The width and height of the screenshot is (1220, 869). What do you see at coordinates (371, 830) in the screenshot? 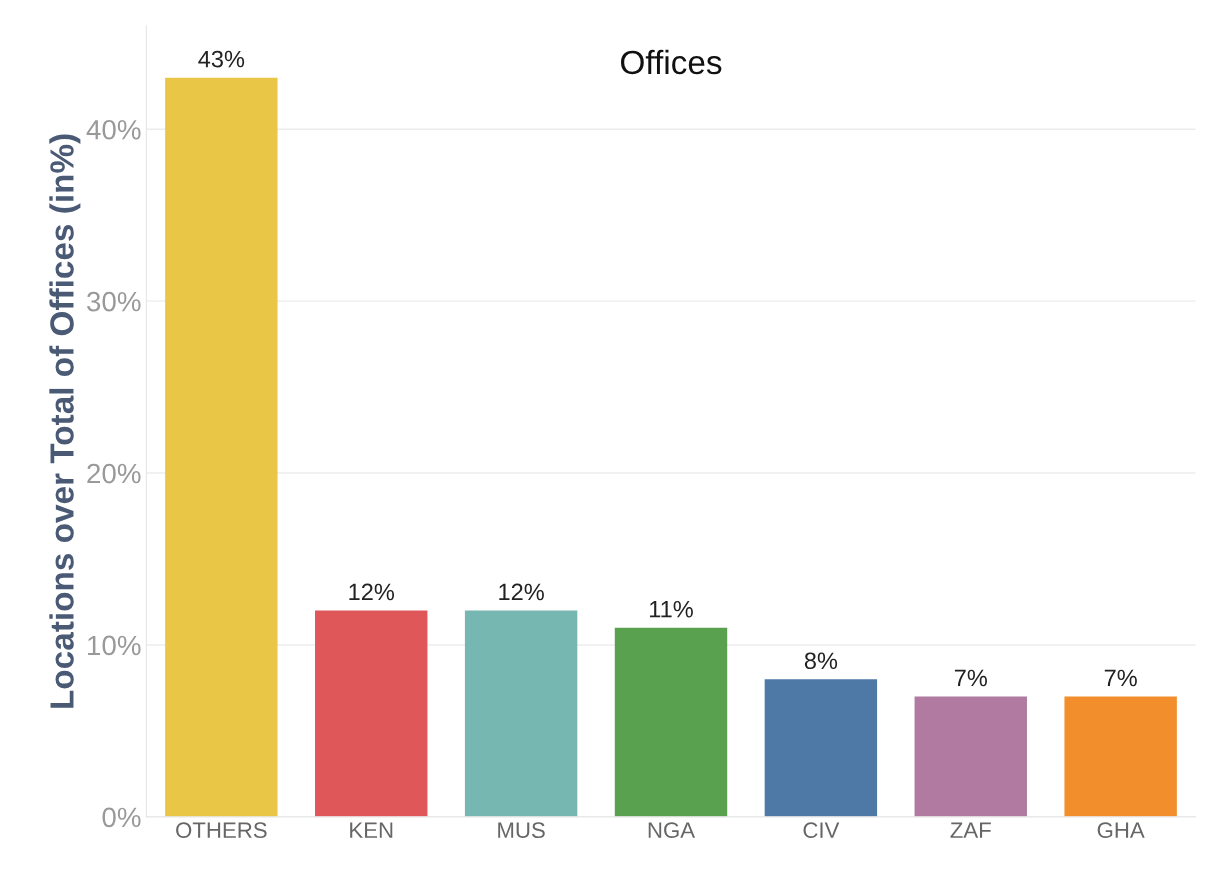
I see `x-tick-label: KEN` at bounding box center [371, 830].